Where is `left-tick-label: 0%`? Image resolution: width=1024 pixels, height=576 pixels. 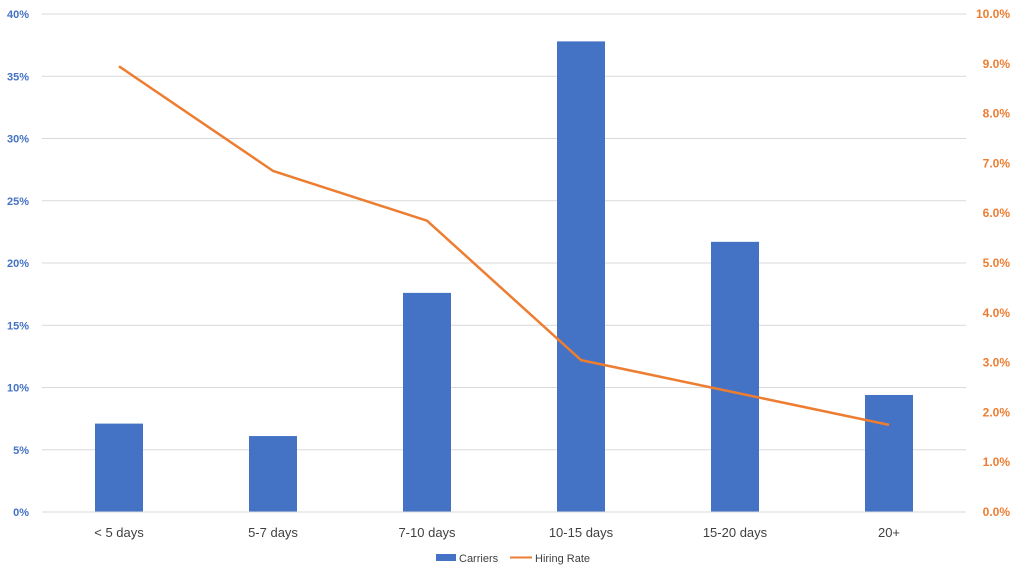
left-tick-label: 0% is located at coordinates (21, 513).